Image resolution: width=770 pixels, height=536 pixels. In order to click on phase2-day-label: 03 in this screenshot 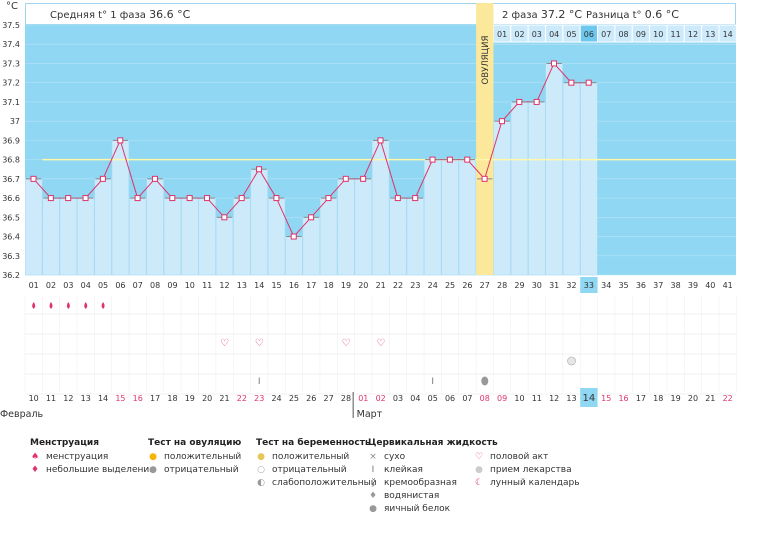, I will do `click(537, 34)`.